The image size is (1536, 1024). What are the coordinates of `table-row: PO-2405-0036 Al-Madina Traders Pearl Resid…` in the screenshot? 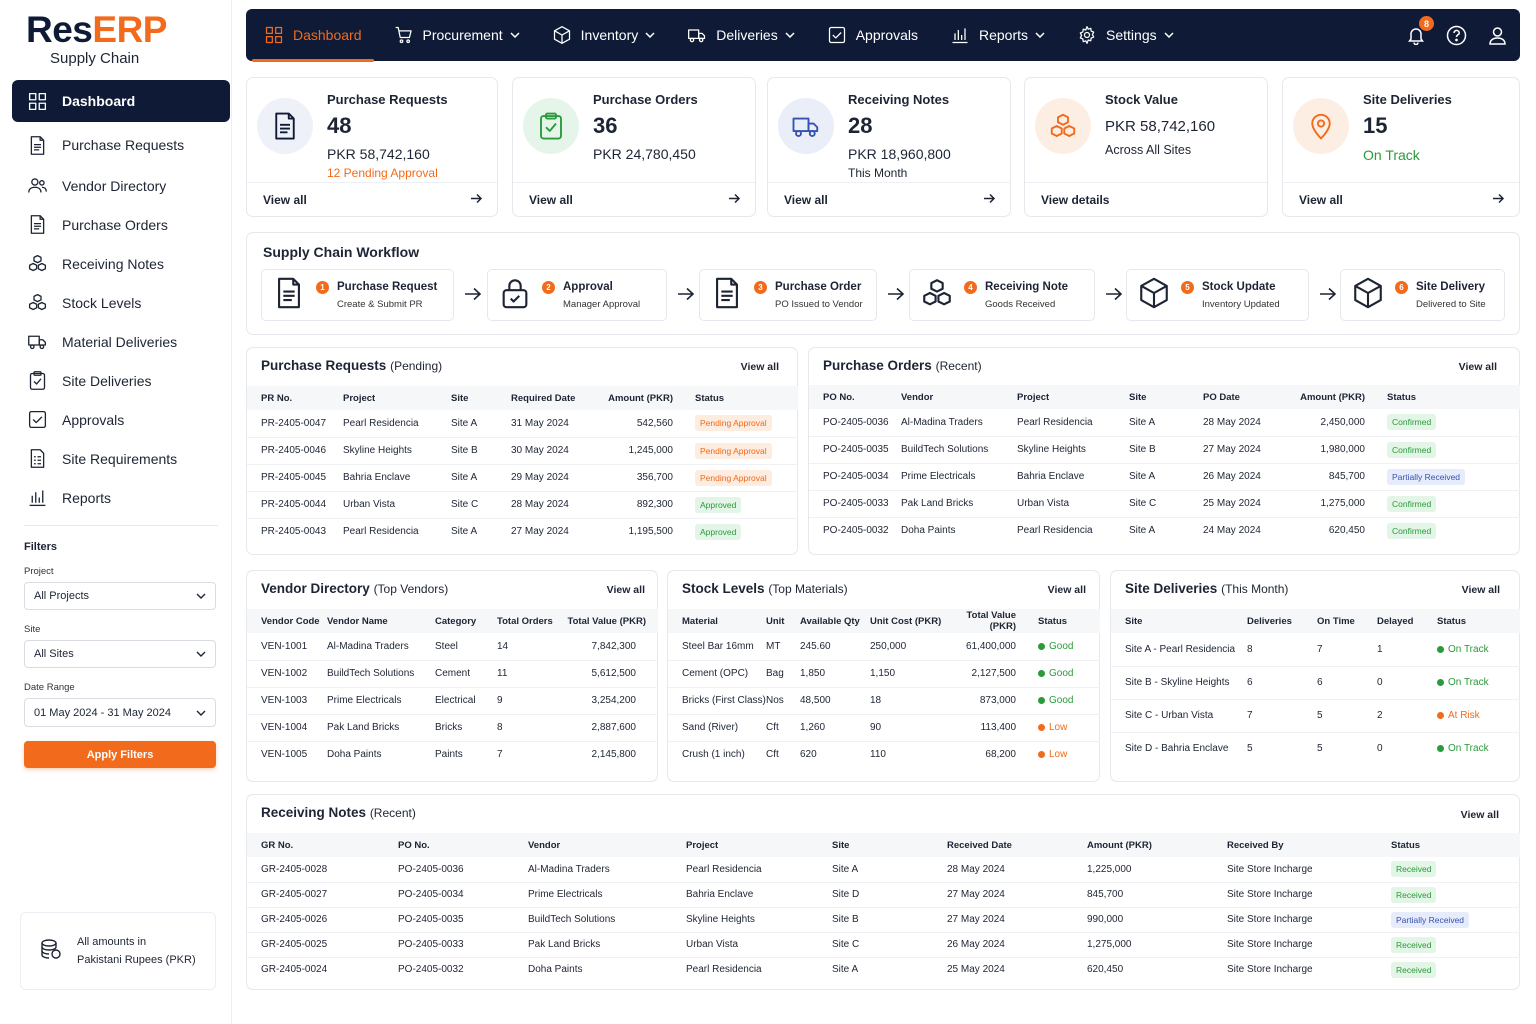 It's located at (1164, 423).